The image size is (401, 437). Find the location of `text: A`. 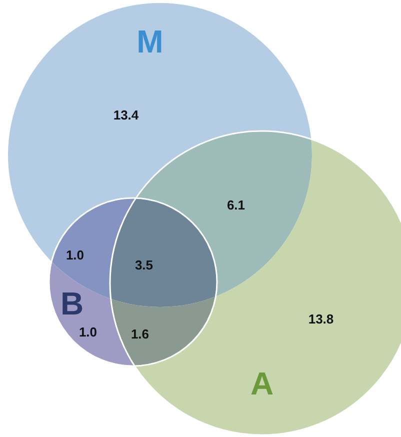

text: A is located at coordinates (262, 383).